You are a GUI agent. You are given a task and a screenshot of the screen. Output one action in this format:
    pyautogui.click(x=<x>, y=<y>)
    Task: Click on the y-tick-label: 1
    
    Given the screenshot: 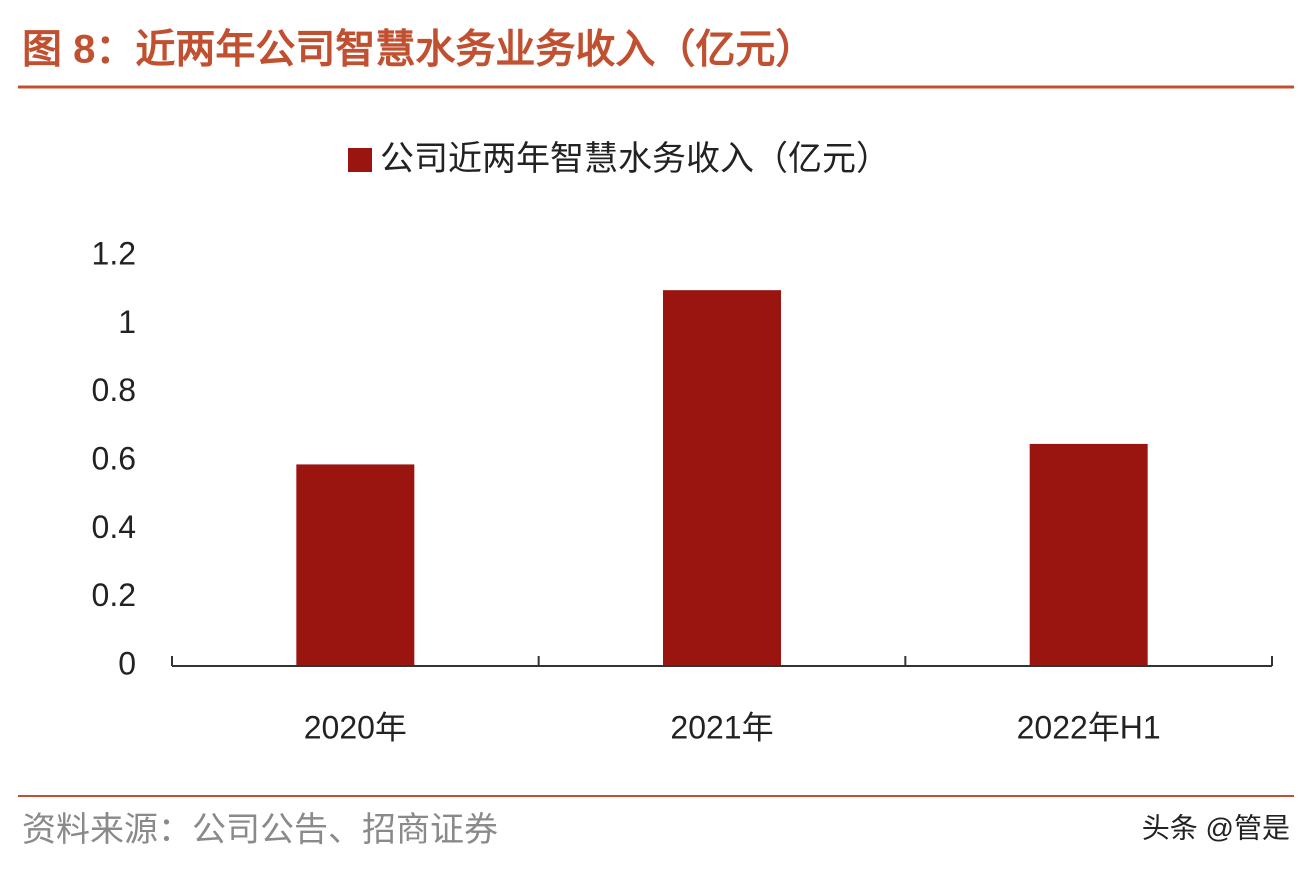 What is the action you would take?
    pyautogui.click(x=127, y=322)
    